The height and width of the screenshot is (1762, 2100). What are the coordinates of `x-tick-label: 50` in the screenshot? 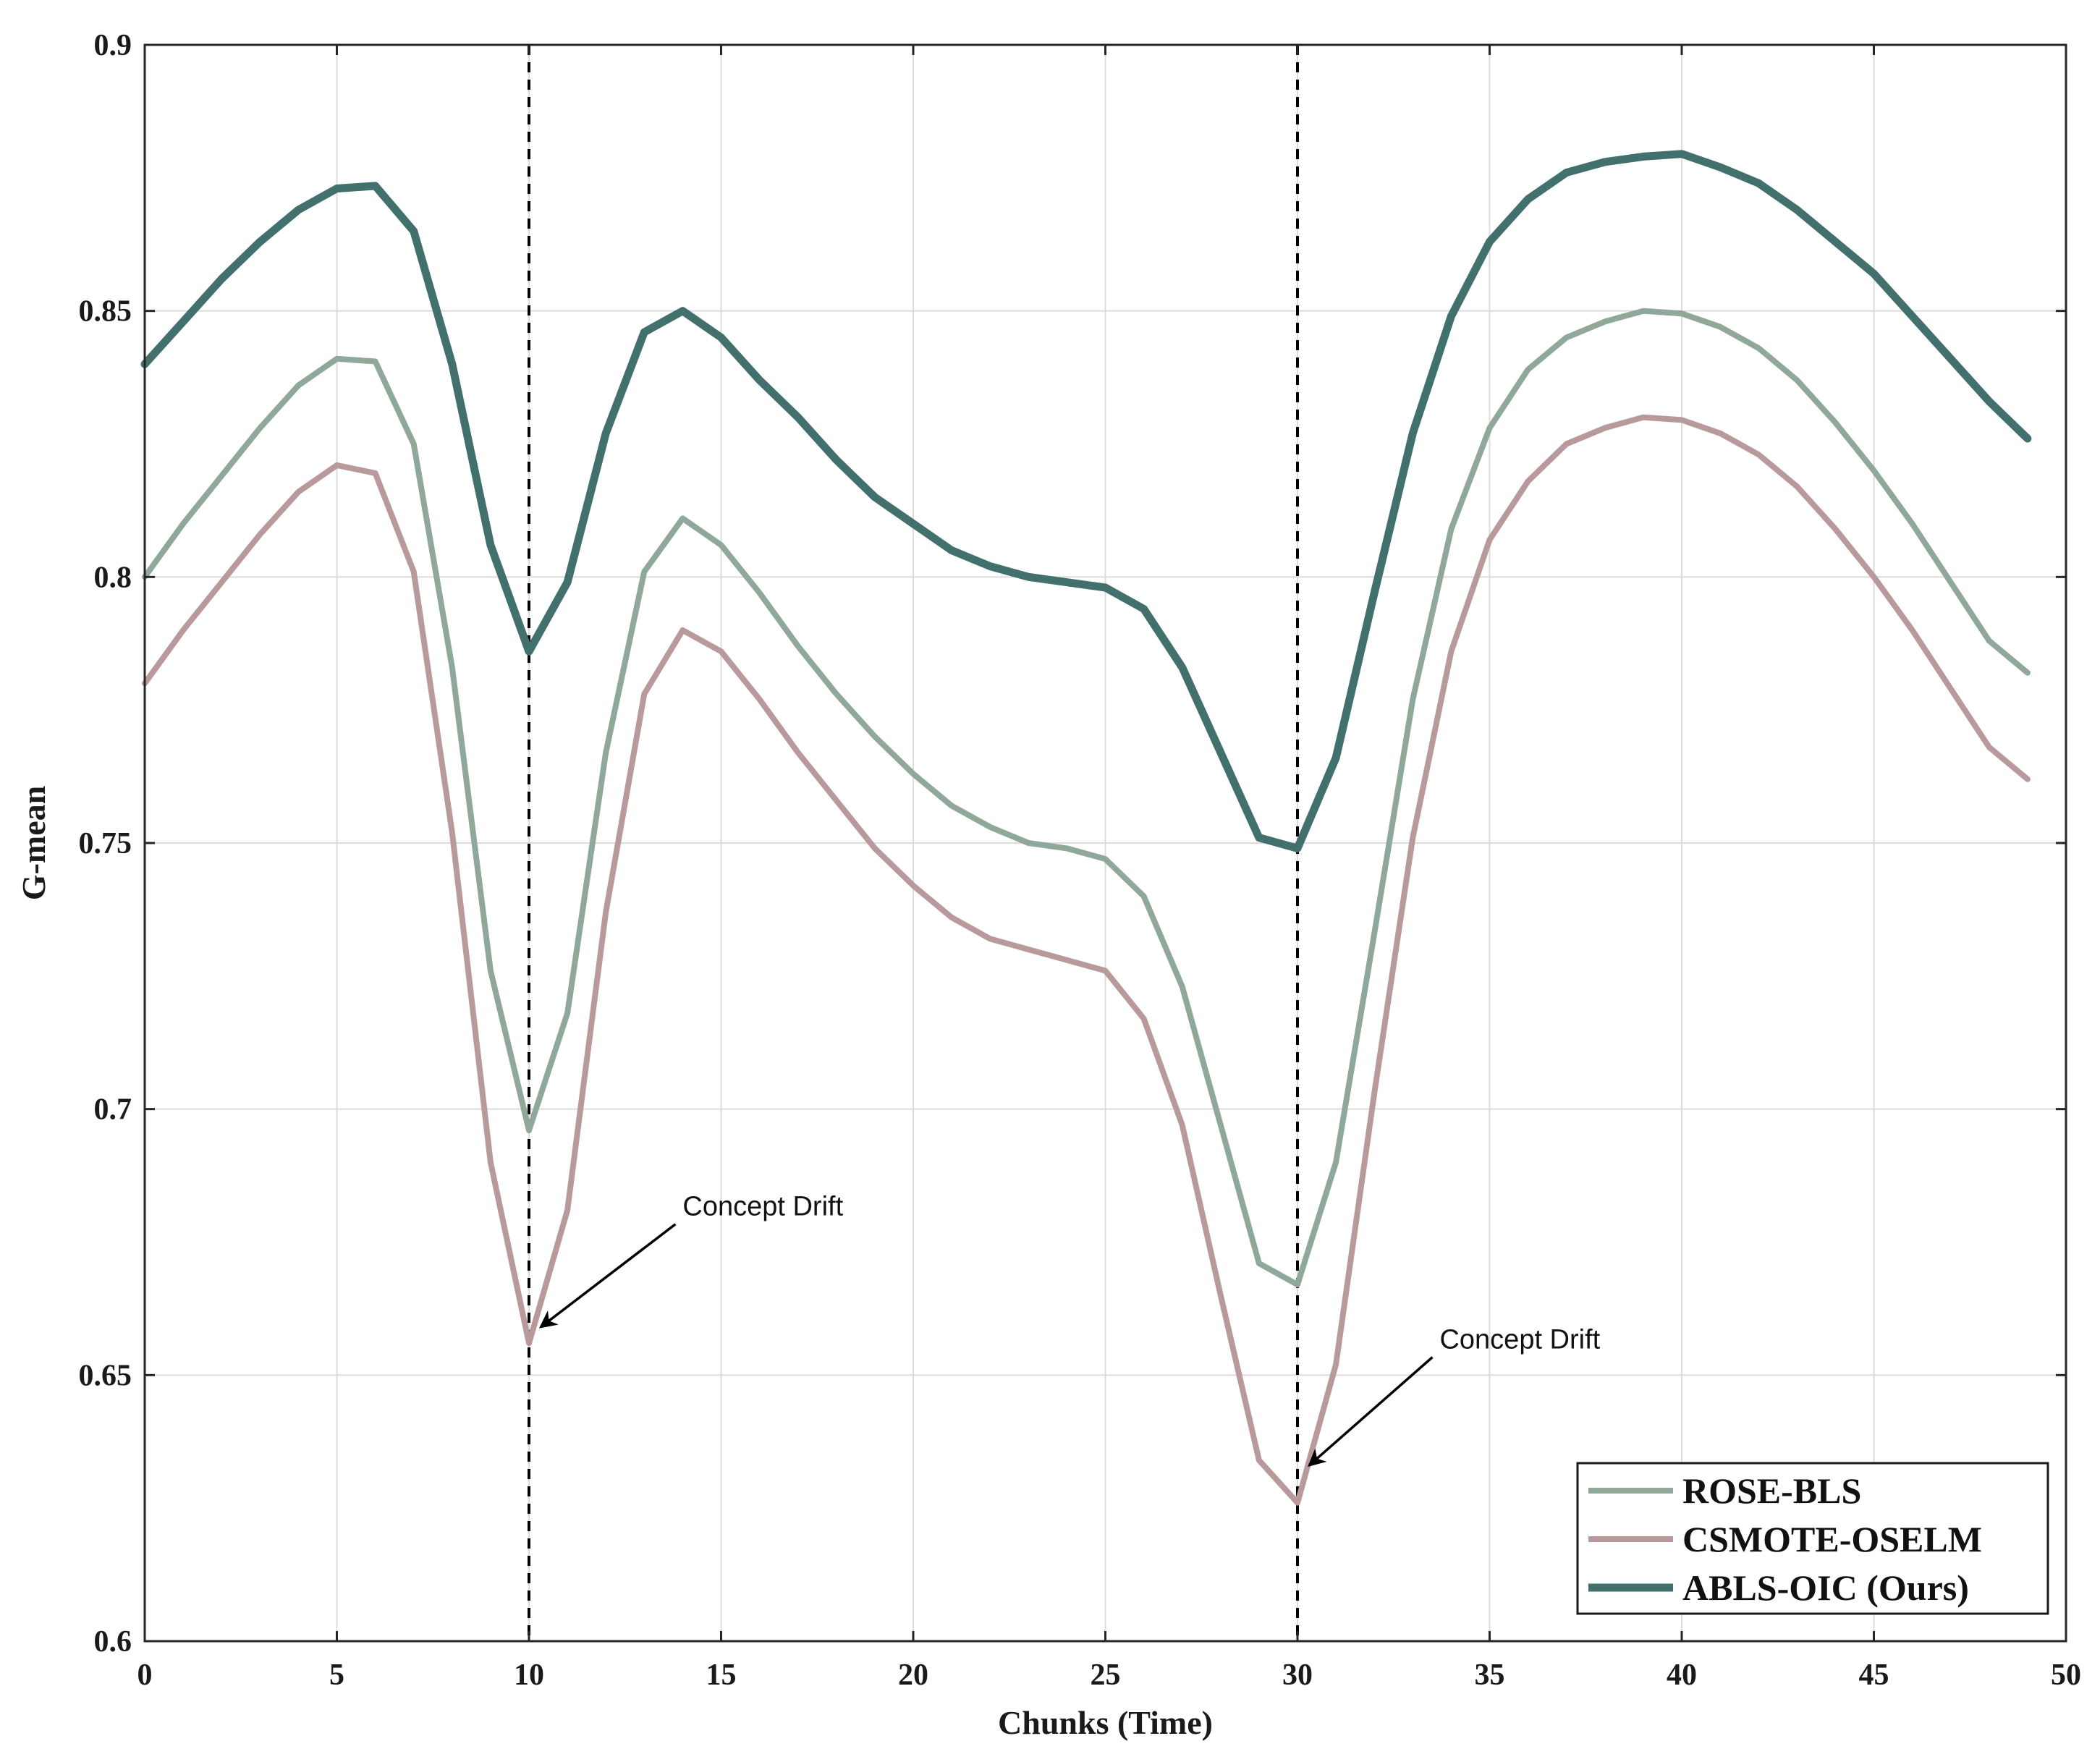 It's located at (2066, 1675).